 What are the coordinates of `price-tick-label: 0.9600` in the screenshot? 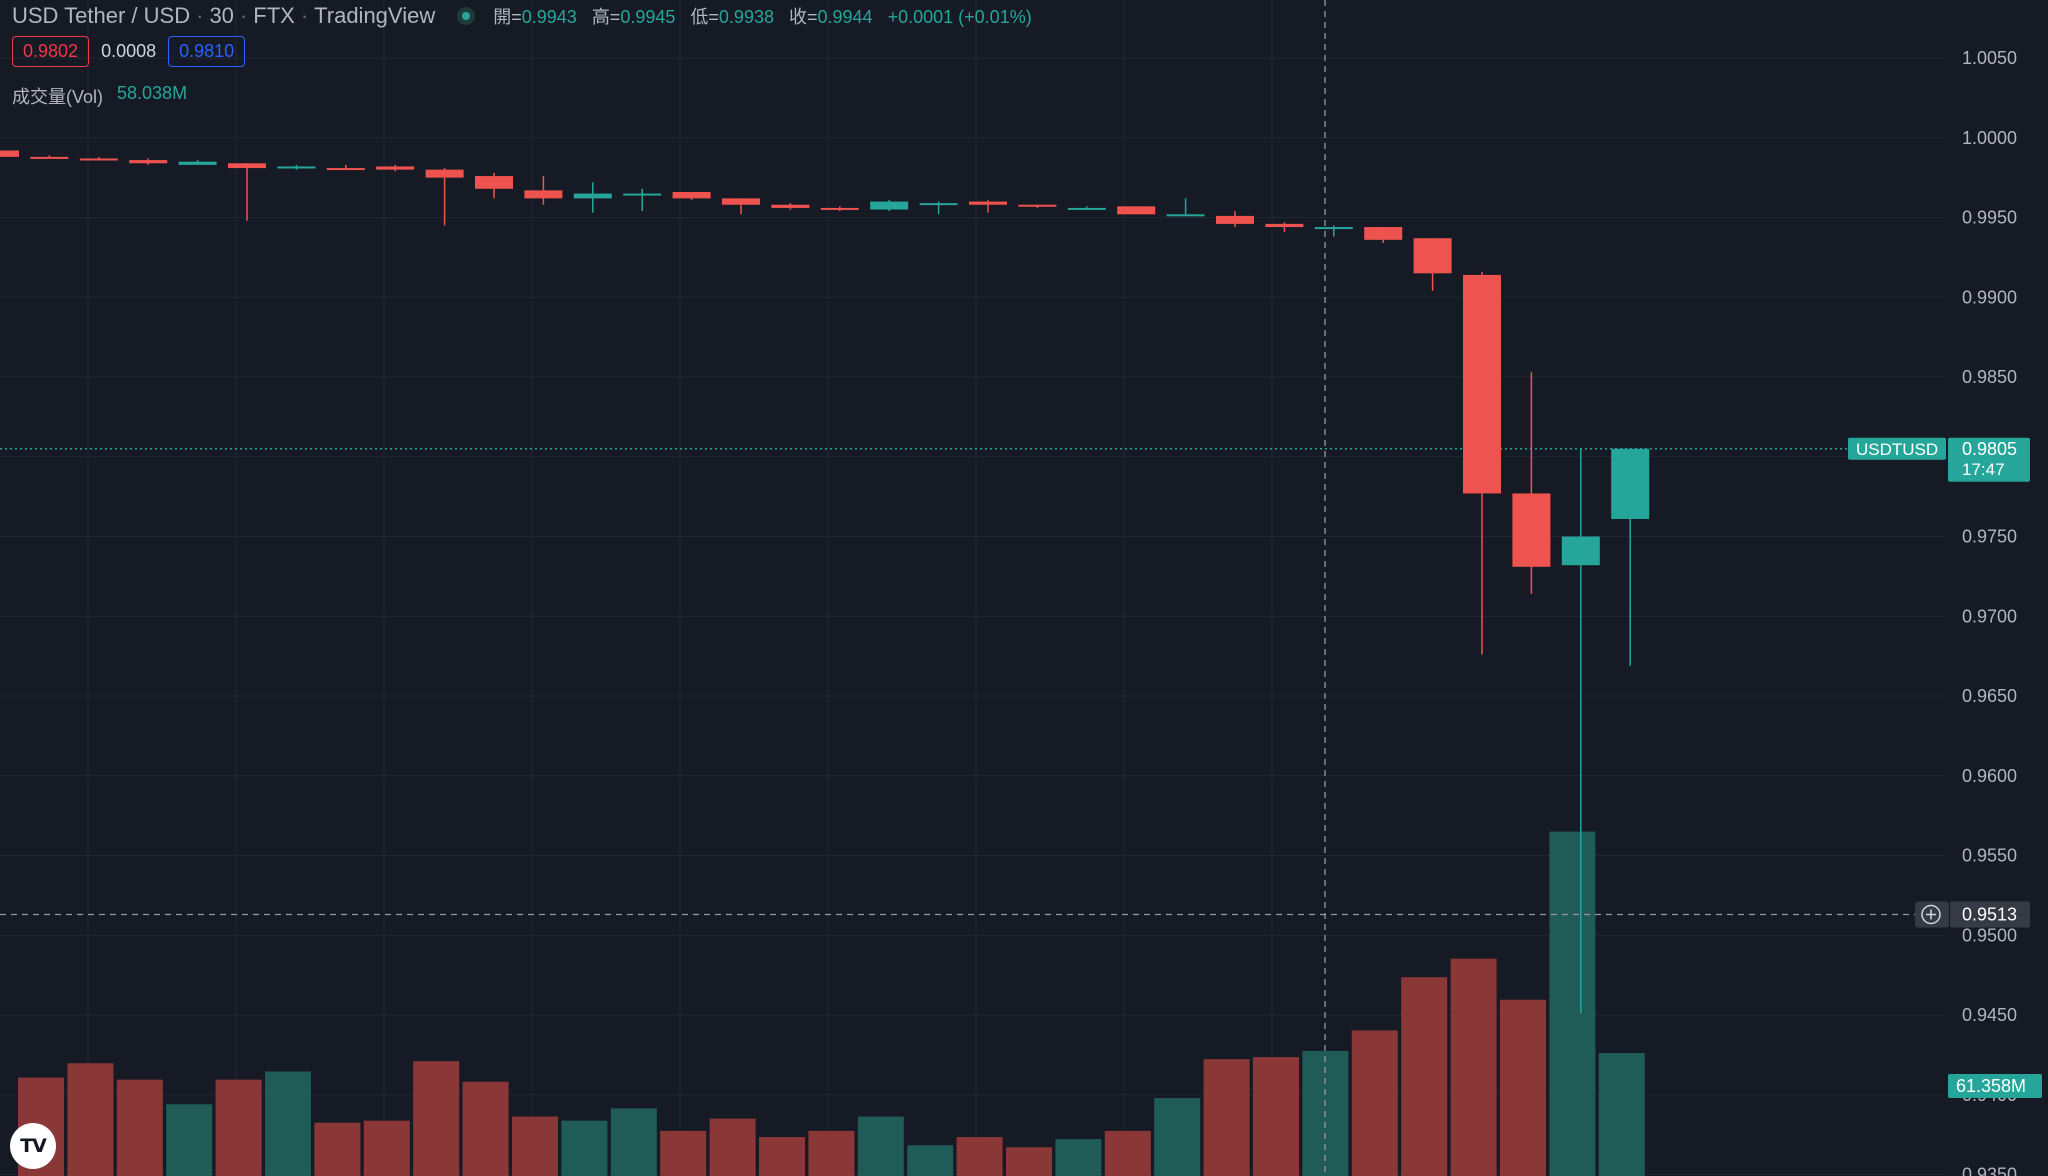 It's located at (1989, 776).